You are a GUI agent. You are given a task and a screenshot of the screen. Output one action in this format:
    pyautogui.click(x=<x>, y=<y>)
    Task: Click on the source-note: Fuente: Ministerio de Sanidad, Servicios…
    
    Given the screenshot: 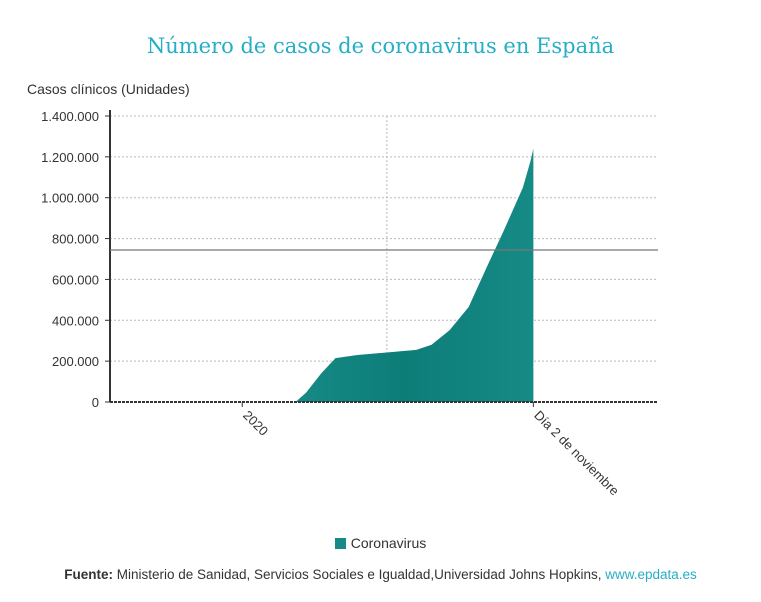 What is the action you would take?
    pyautogui.click(x=380, y=574)
    